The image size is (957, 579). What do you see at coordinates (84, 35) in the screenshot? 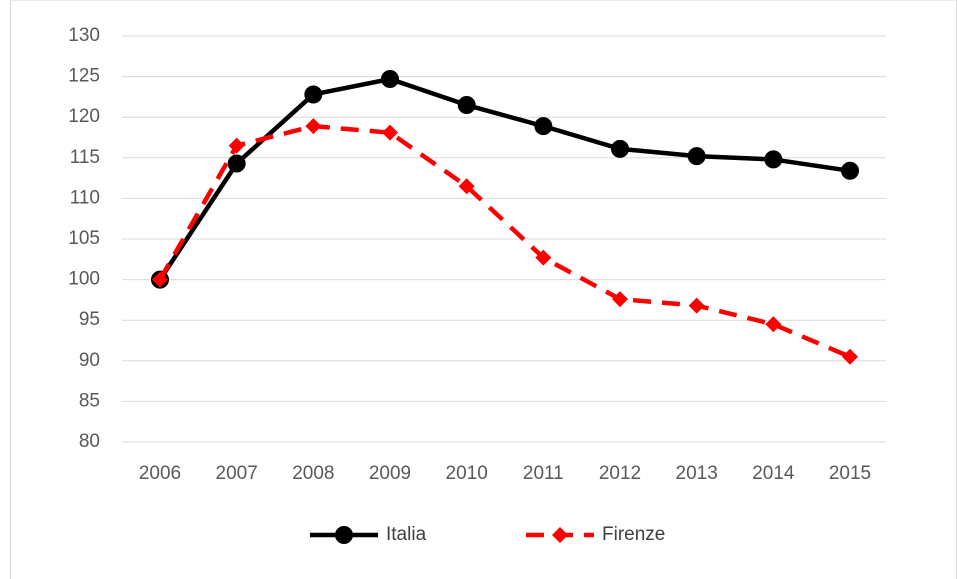
I see `y-tick-label: 130` at bounding box center [84, 35].